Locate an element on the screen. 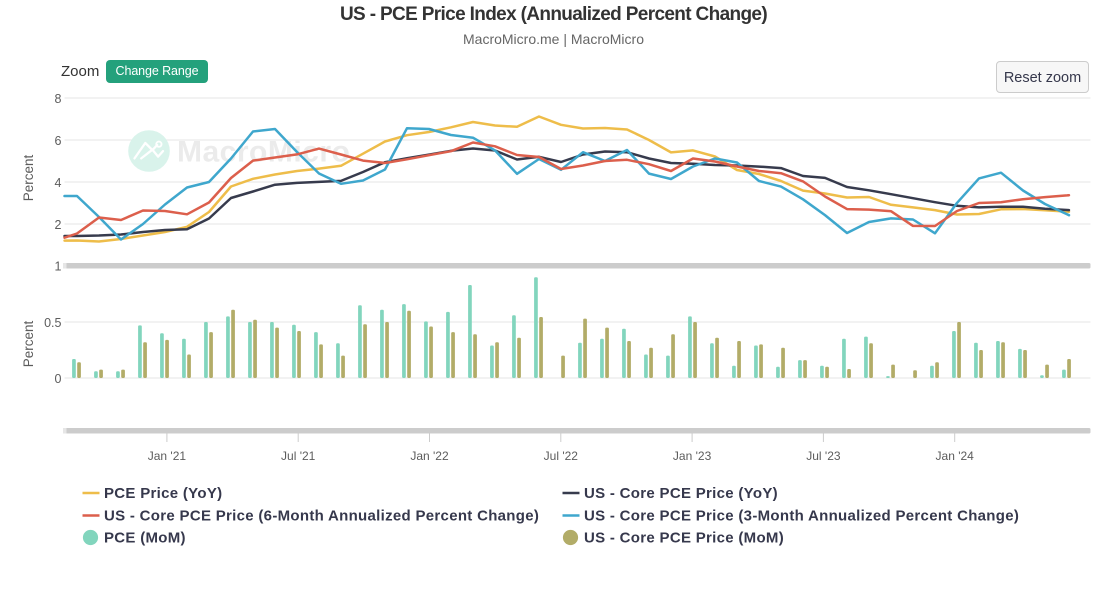  svg-text: PCE (MoM) is located at coordinates (145, 538).